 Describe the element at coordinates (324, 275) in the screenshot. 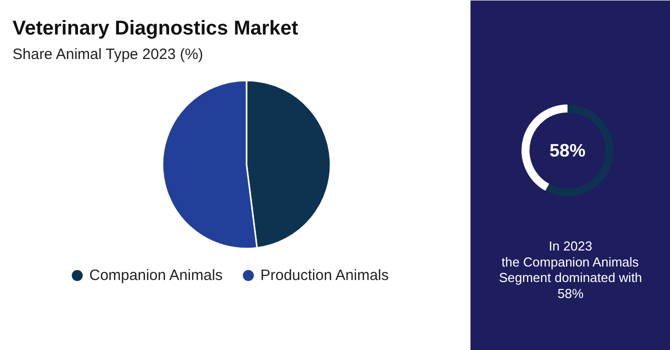

I see `legend-label: Production Animals` at that location.